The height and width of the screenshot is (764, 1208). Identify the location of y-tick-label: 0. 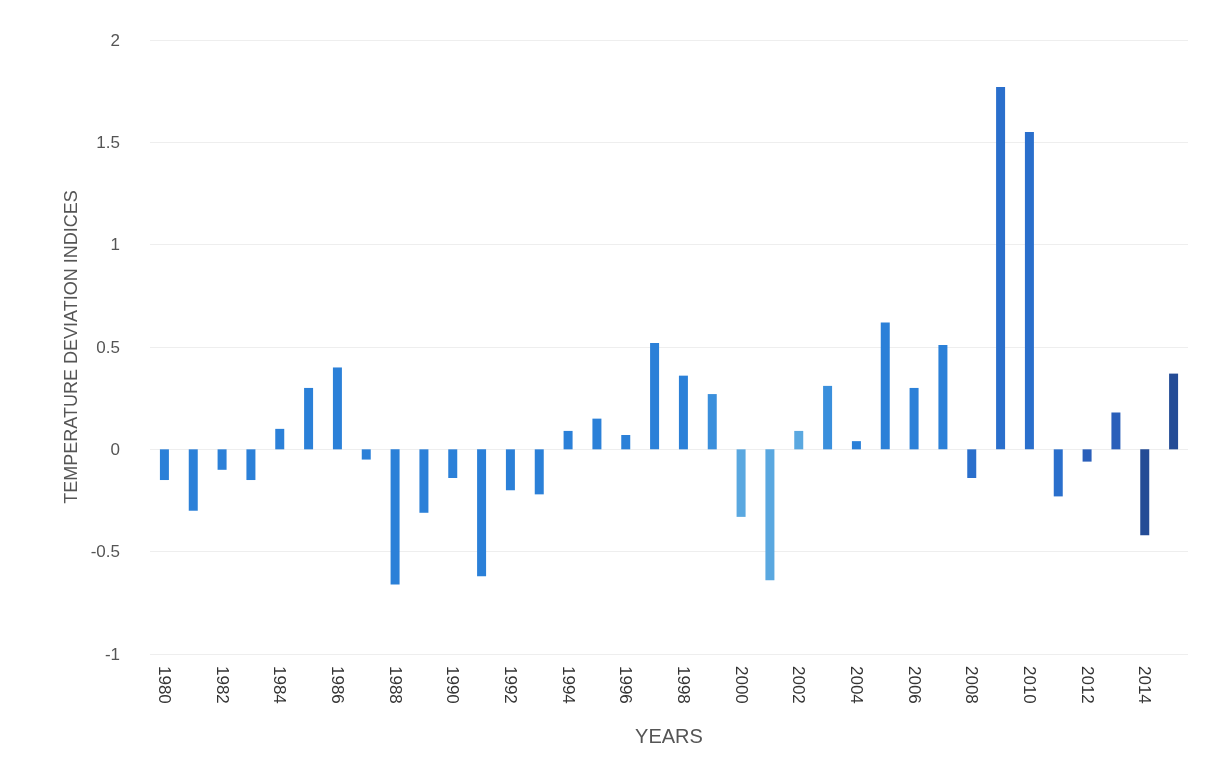
(115, 449).